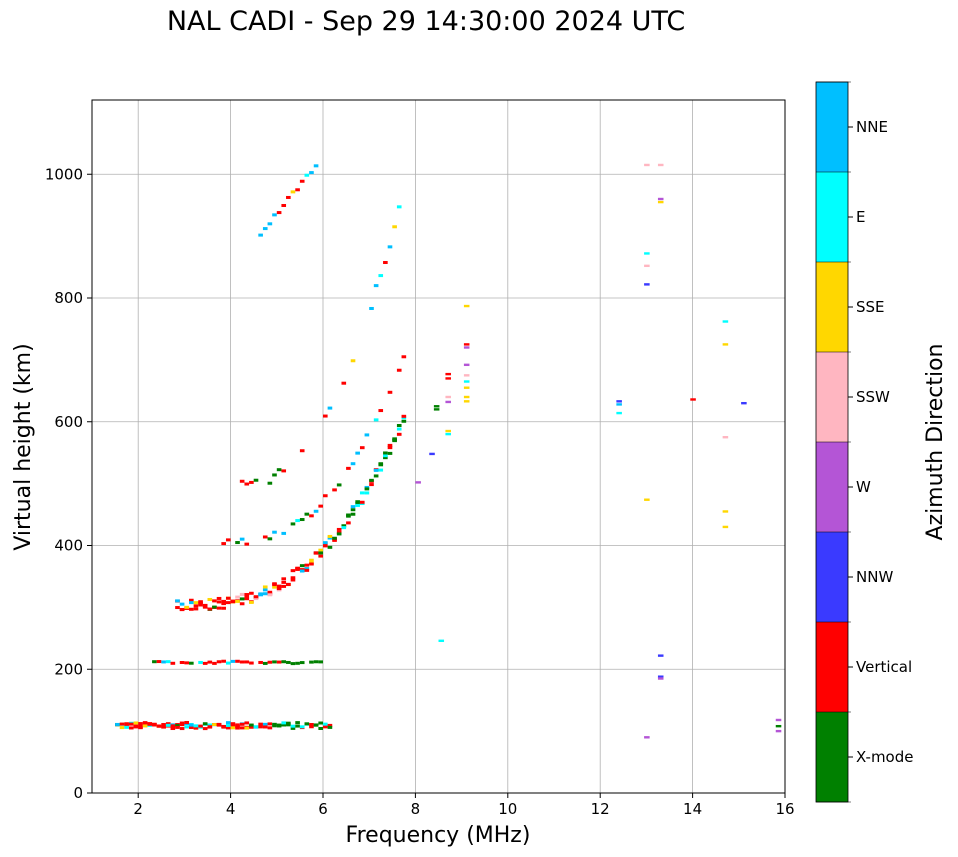 The image size is (958, 857). I want to click on colorbar-label-sse: SSE, so click(870, 307).